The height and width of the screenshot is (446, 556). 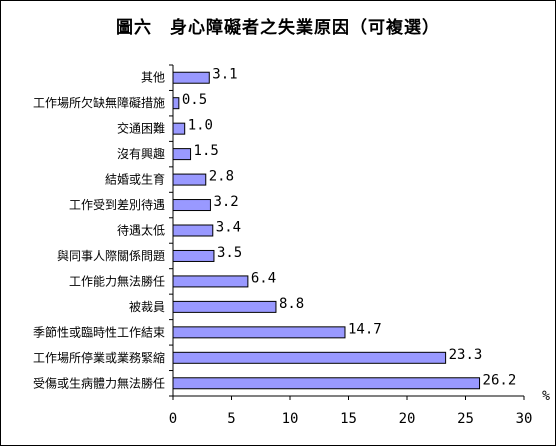 What do you see at coordinates (117, 280) in the screenshot?
I see `category-label: 工作能力無法勝任` at bounding box center [117, 280].